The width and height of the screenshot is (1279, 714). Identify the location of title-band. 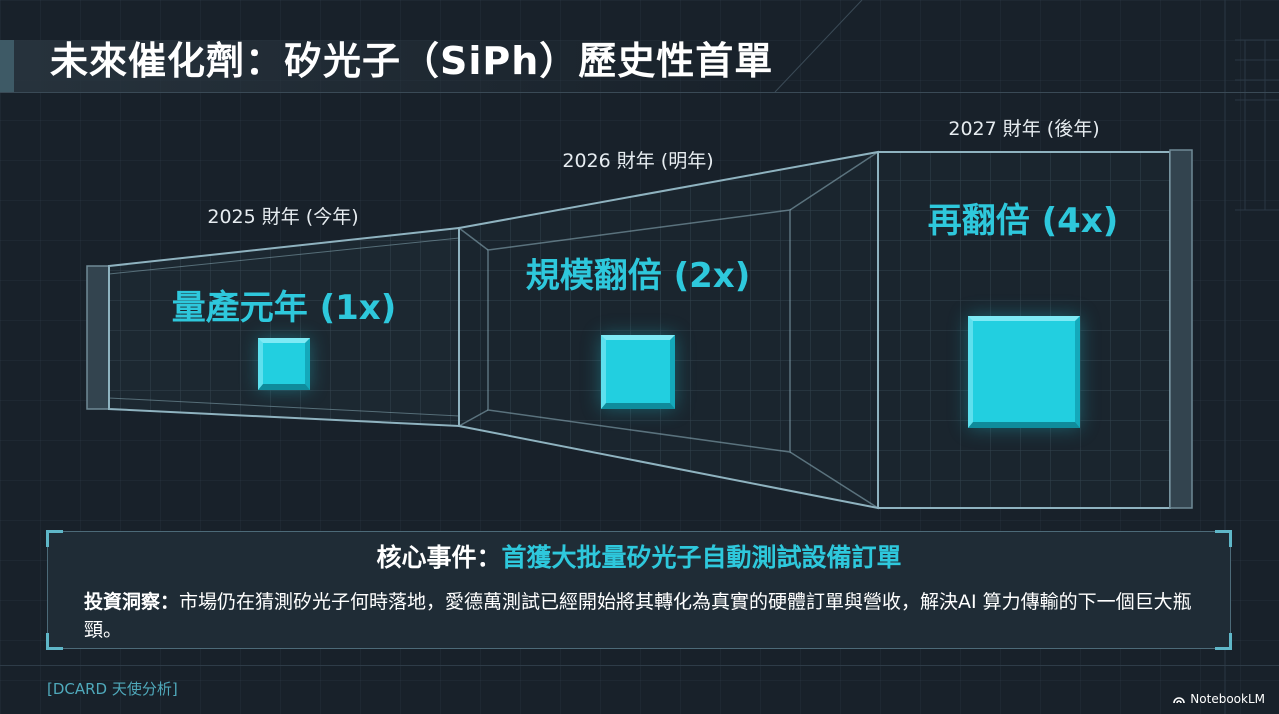
(394, 66).